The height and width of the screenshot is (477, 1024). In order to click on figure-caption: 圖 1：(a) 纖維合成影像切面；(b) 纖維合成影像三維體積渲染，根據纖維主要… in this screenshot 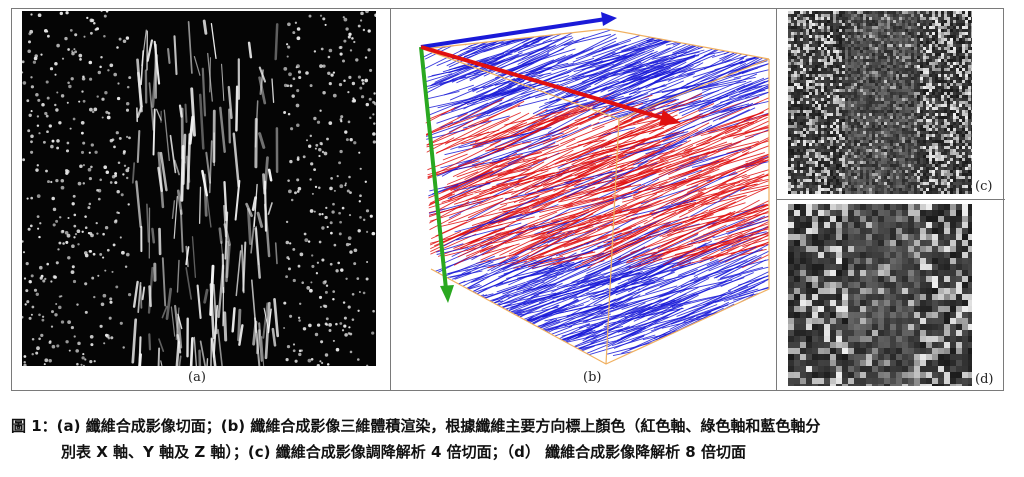, I will do `click(511, 439)`.